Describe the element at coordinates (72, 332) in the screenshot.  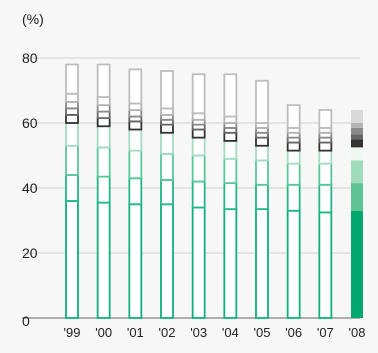
I see `x-tick-label: '99` at that location.